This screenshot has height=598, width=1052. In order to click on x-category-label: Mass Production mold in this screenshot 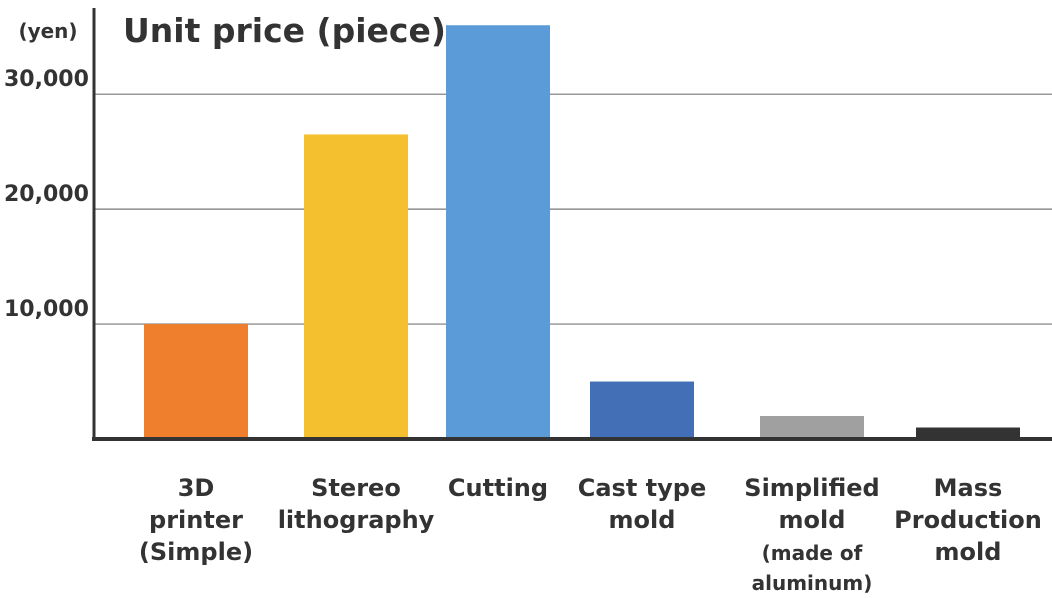, I will do `click(968, 520)`.